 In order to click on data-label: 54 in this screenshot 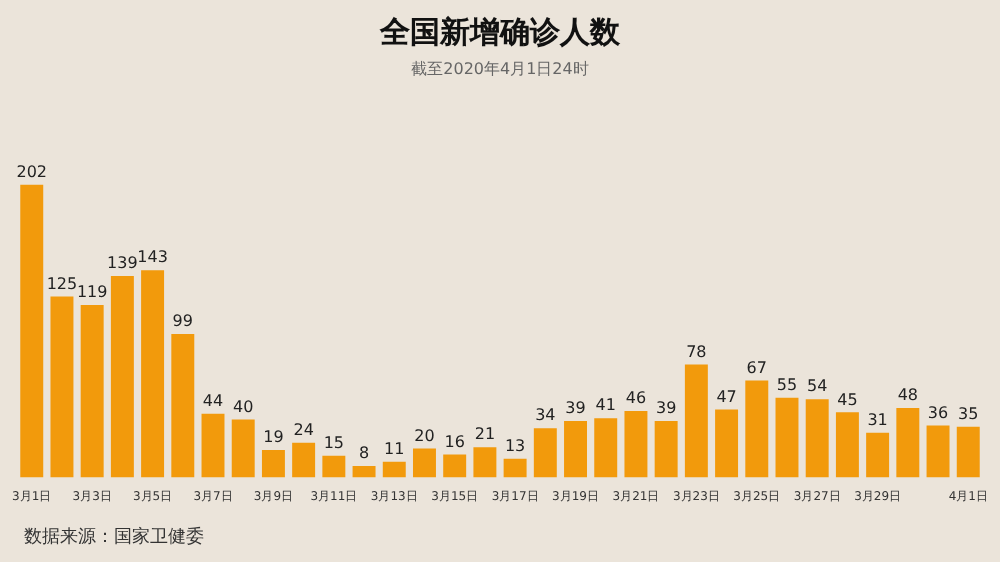, I will do `click(817, 386)`.